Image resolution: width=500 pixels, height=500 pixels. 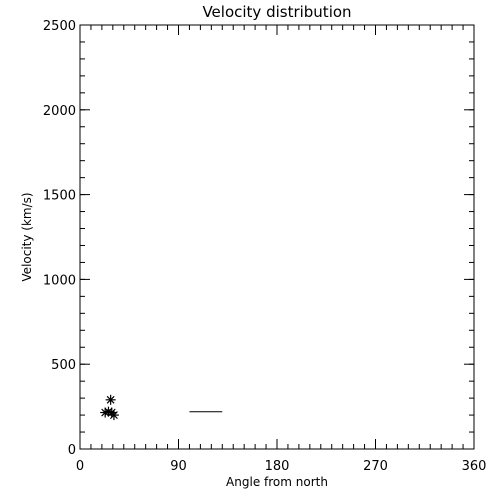 I want to click on y-tick-label: 0, so click(x=72, y=450).